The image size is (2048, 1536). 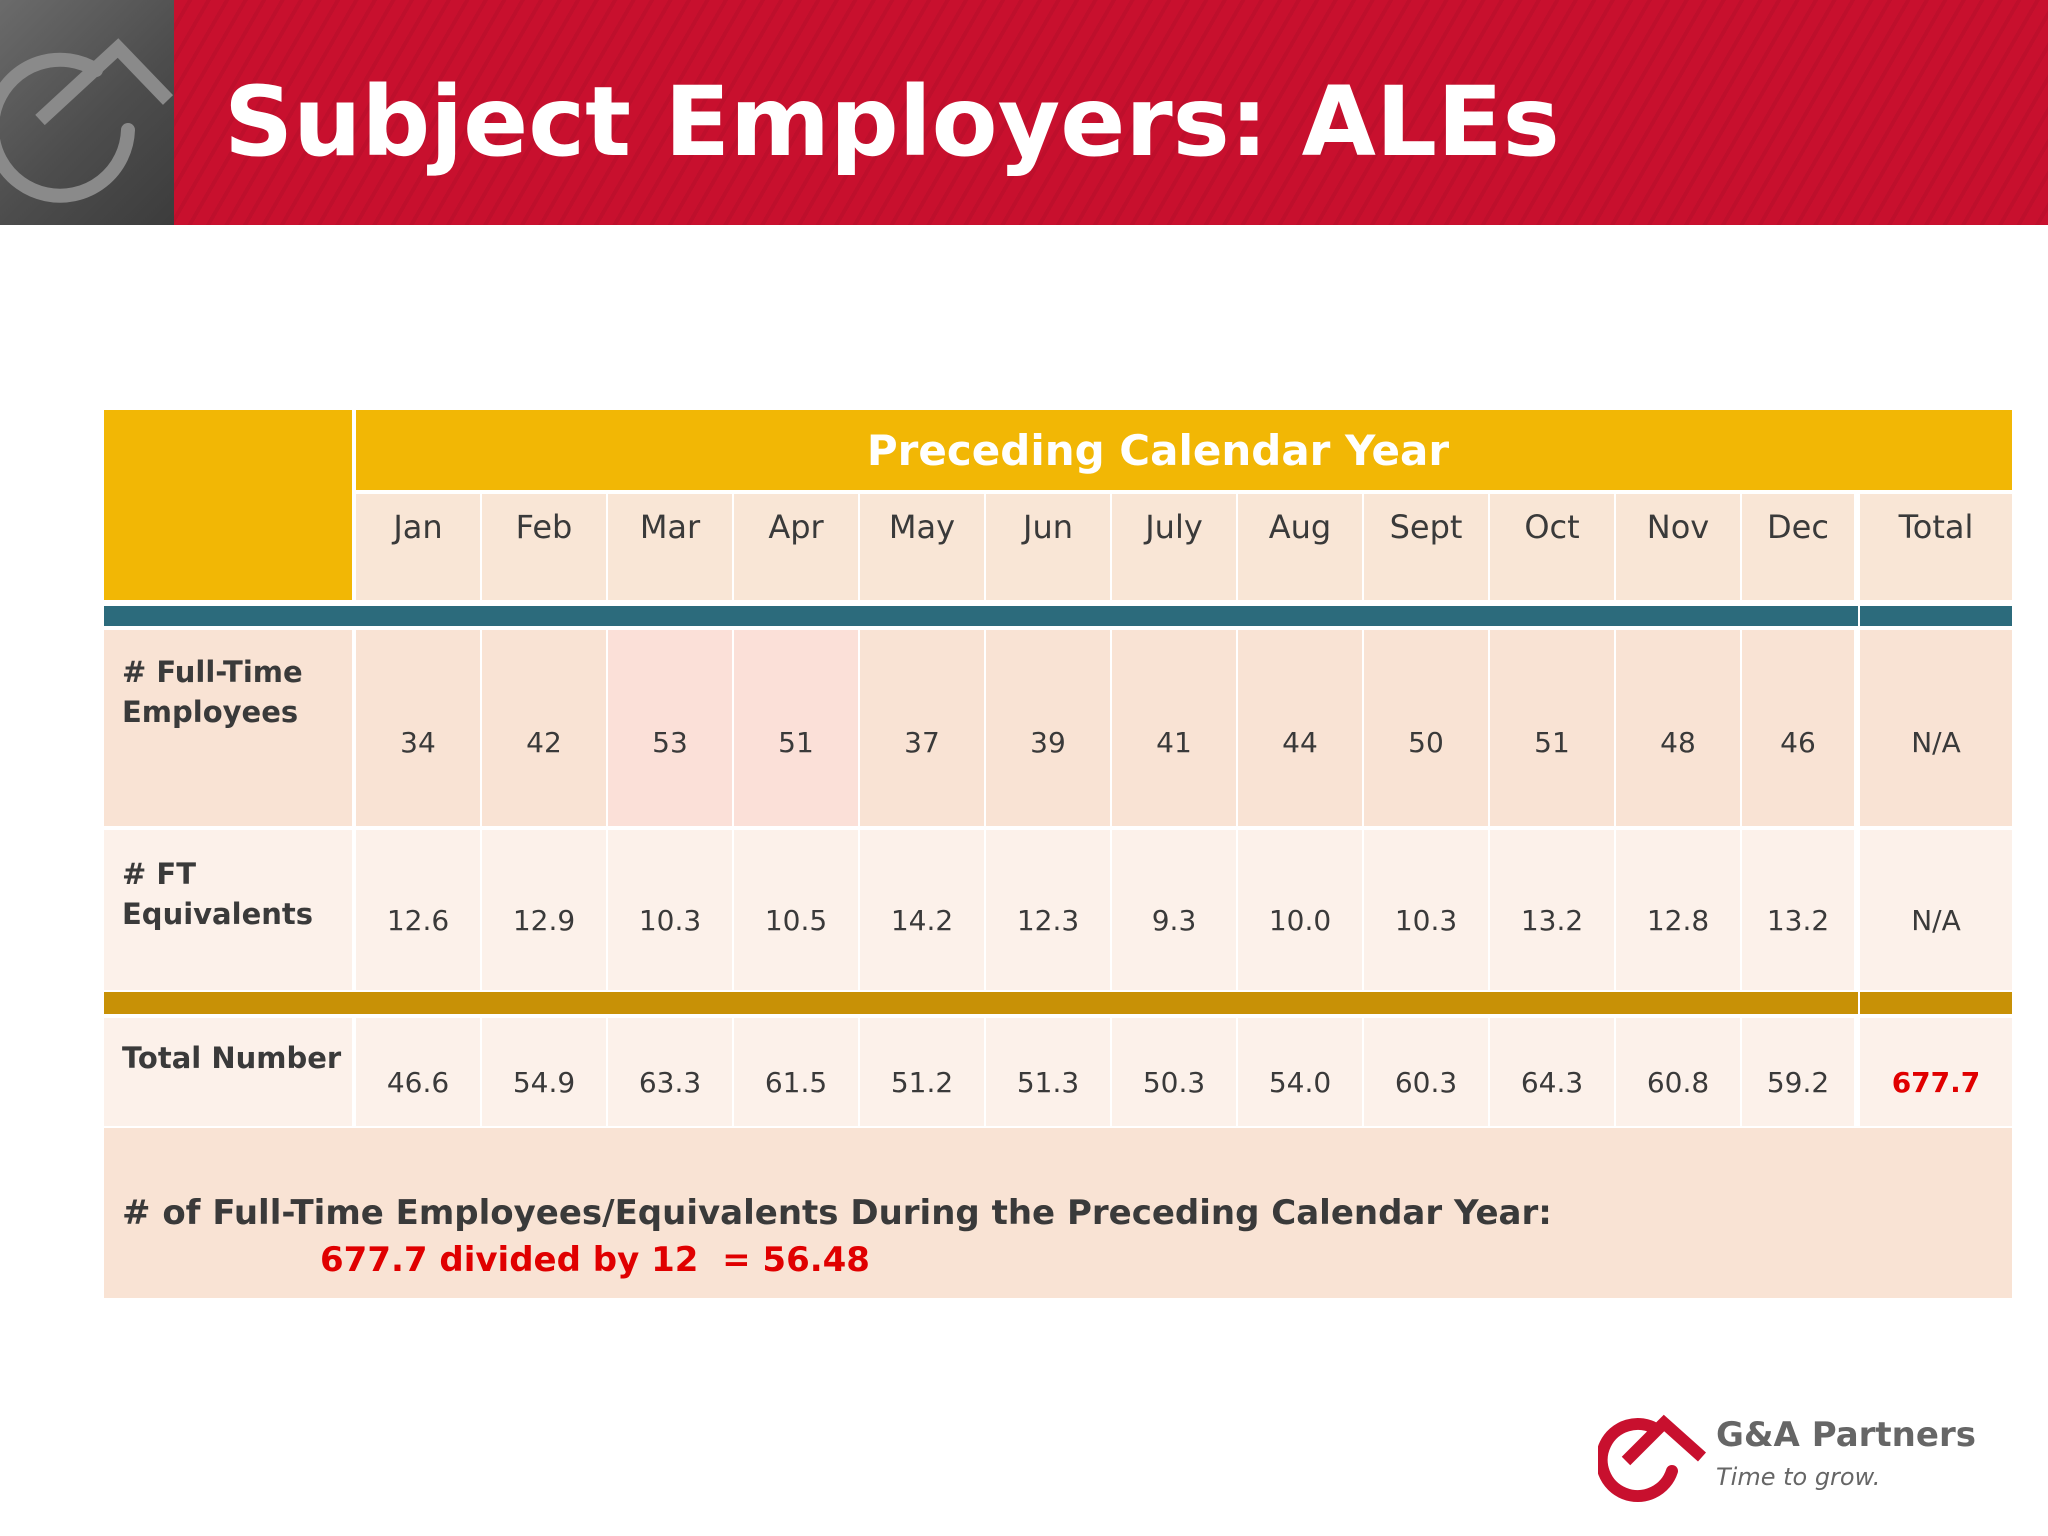 What do you see at coordinates (1678, 547) in the screenshot?
I see `month-header: Nov` at bounding box center [1678, 547].